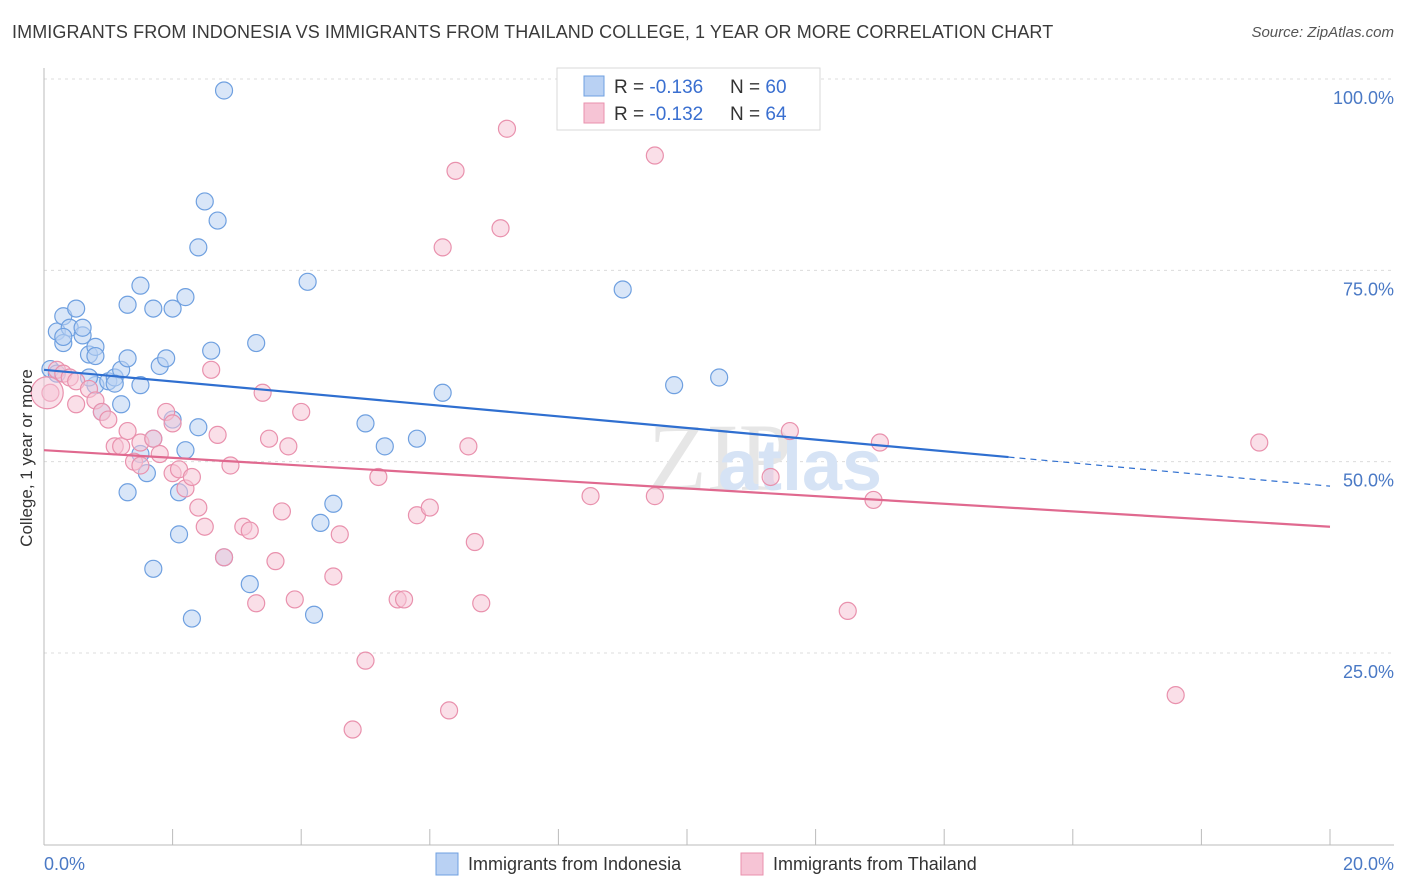  I want to click on stats-legend: R = -0.136 N = 60 R = -0.132 N = 64, so click(688, 99).